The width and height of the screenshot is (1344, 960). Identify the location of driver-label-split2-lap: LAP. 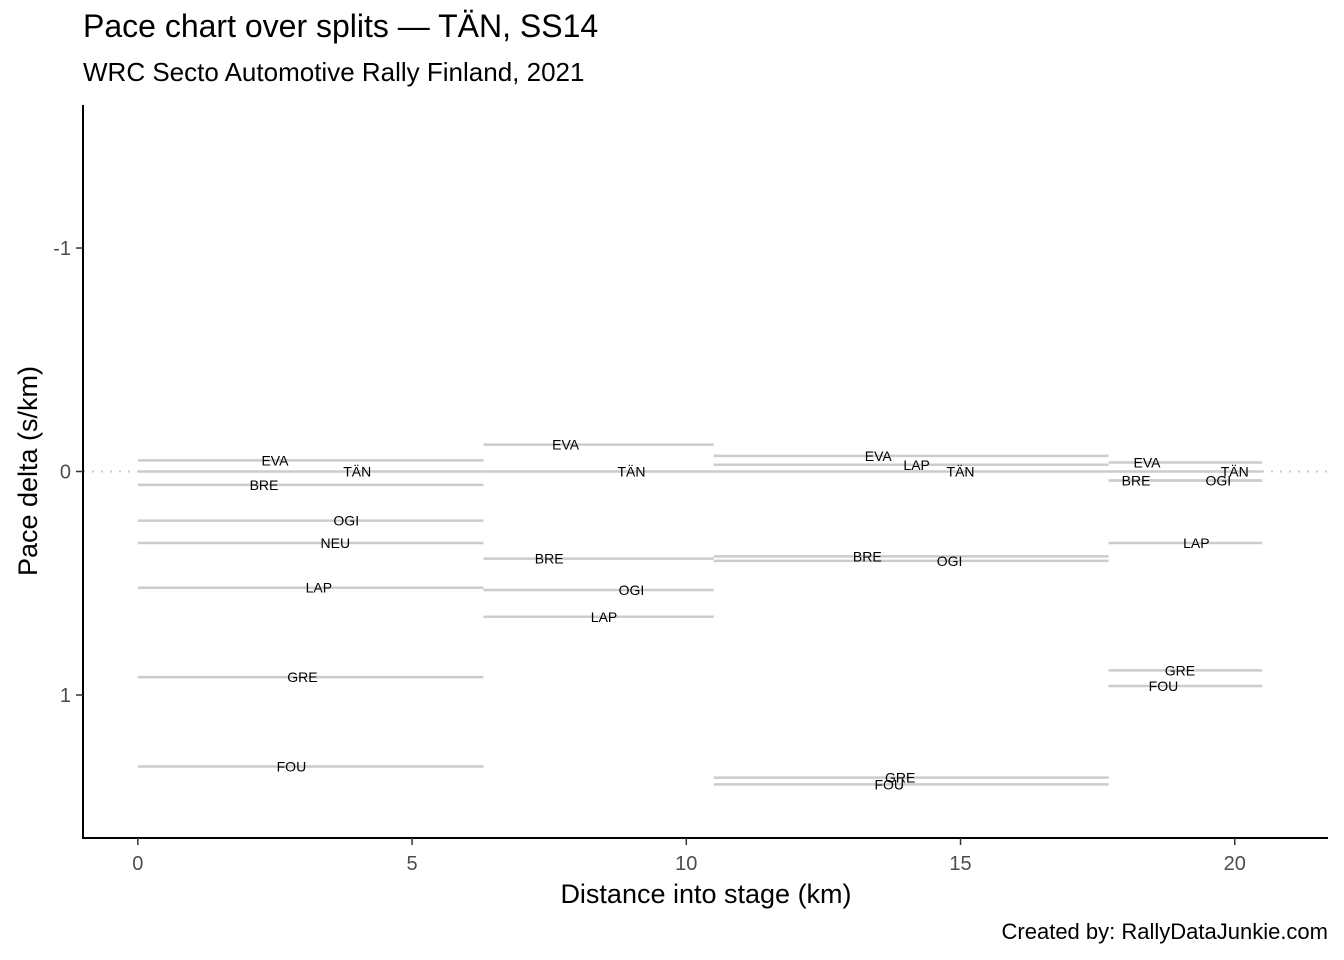
(604, 617).